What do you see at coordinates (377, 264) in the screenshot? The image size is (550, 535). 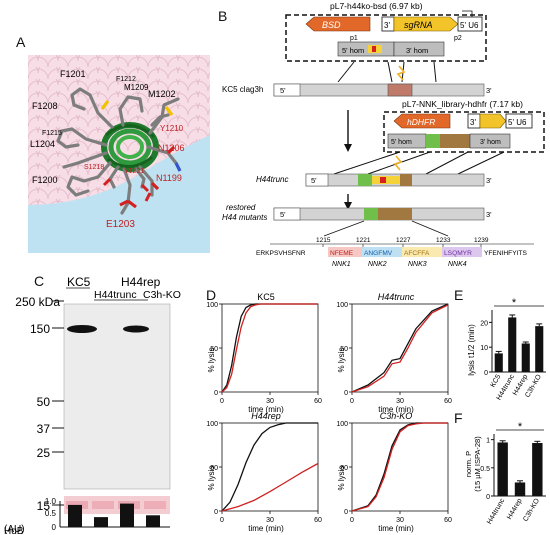 I see `nnk2-label: NNK2` at bounding box center [377, 264].